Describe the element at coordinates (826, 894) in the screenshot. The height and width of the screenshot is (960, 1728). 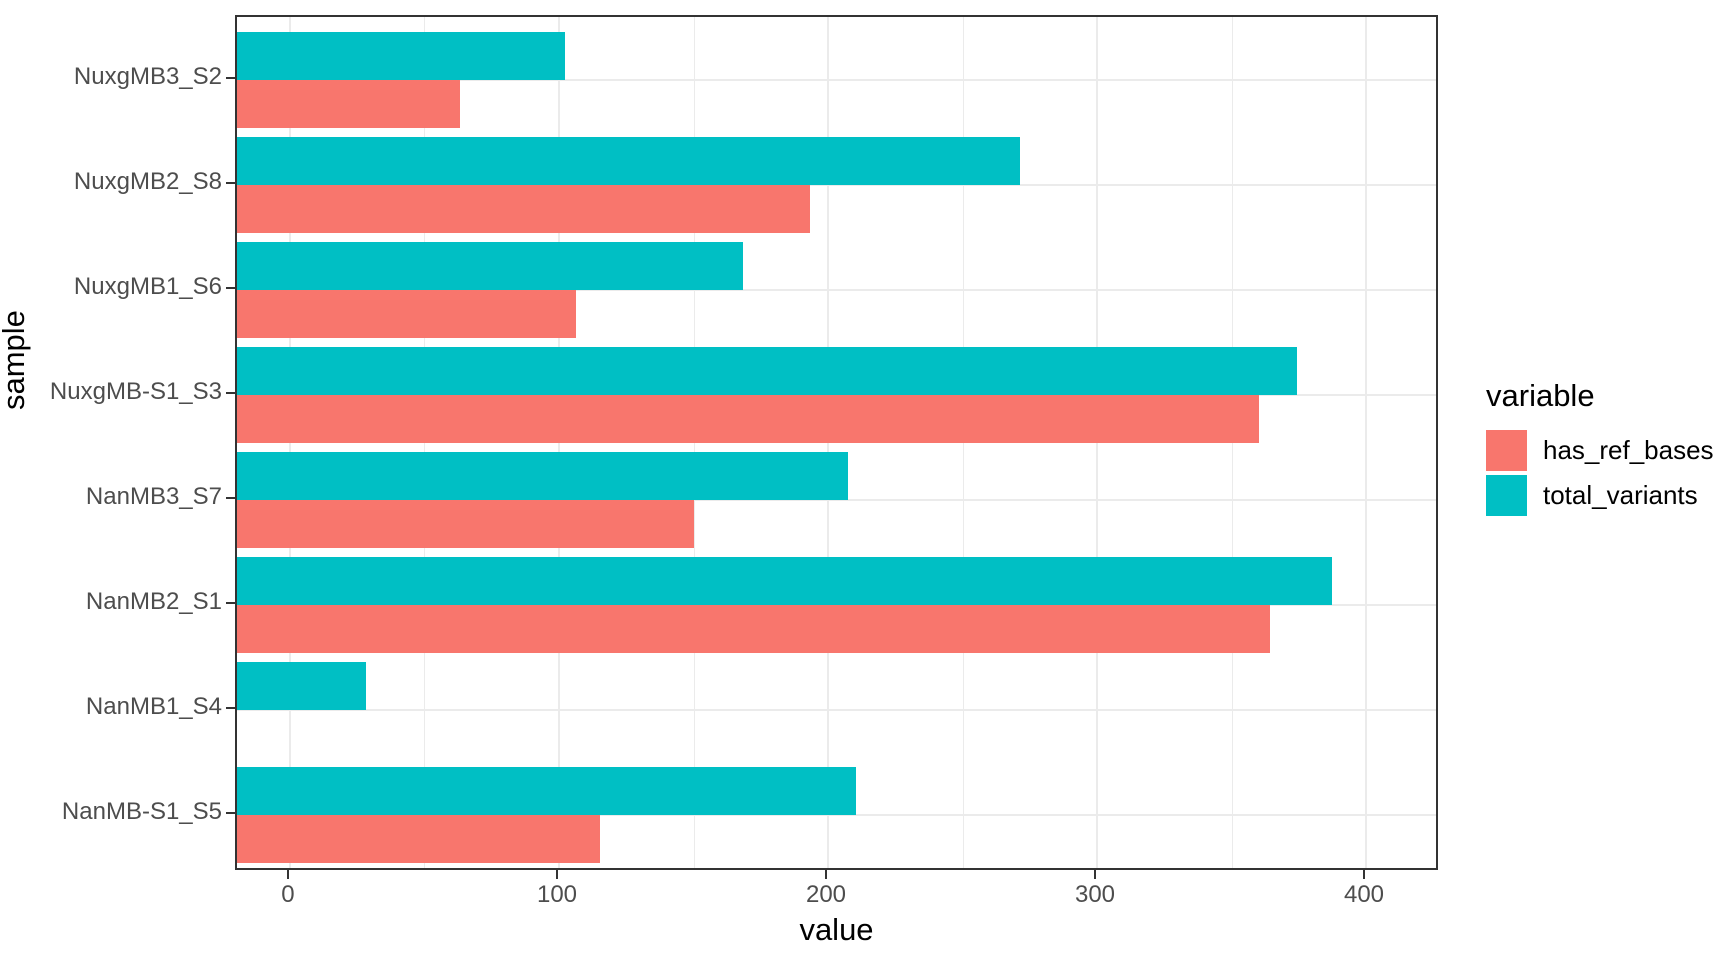
I see `x-tick-label: 200` at that location.